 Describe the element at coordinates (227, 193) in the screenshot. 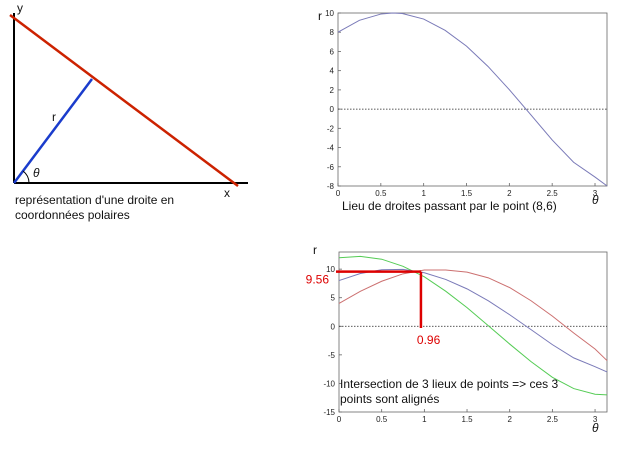

I see `x-axis-label: x` at that location.